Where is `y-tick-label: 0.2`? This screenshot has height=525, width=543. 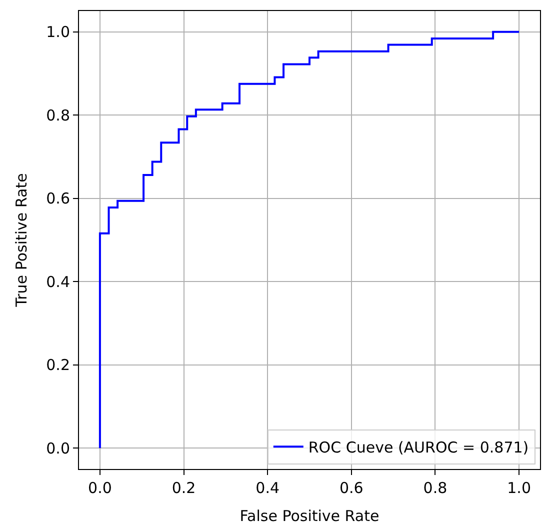
y-tick-label: 0.2 is located at coordinates (58, 365).